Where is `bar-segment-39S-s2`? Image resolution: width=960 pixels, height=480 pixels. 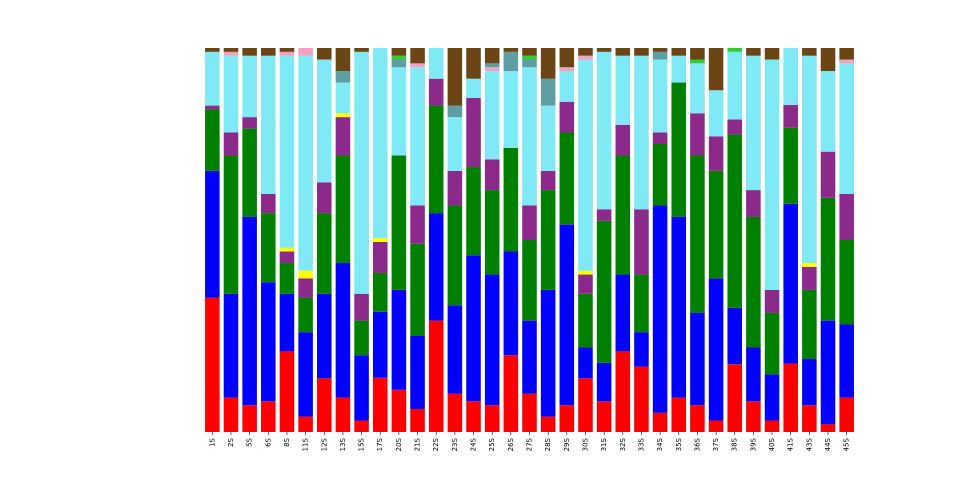 bar-segment-39S-s2 is located at coordinates (753, 282).